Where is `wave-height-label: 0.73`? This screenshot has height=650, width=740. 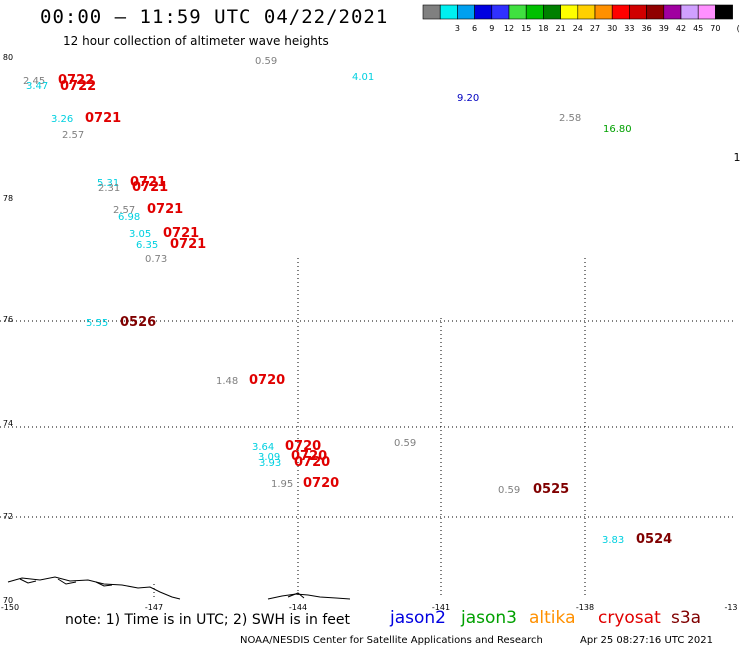 wave-height-label: 0.73 is located at coordinates (156, 259).